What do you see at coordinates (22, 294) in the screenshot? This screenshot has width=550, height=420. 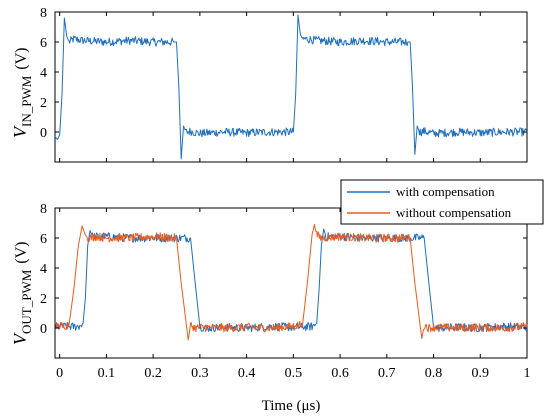 I see `bottom-y-axis-label: VOUT_PWM(V)` at bounding box center [22, 294].